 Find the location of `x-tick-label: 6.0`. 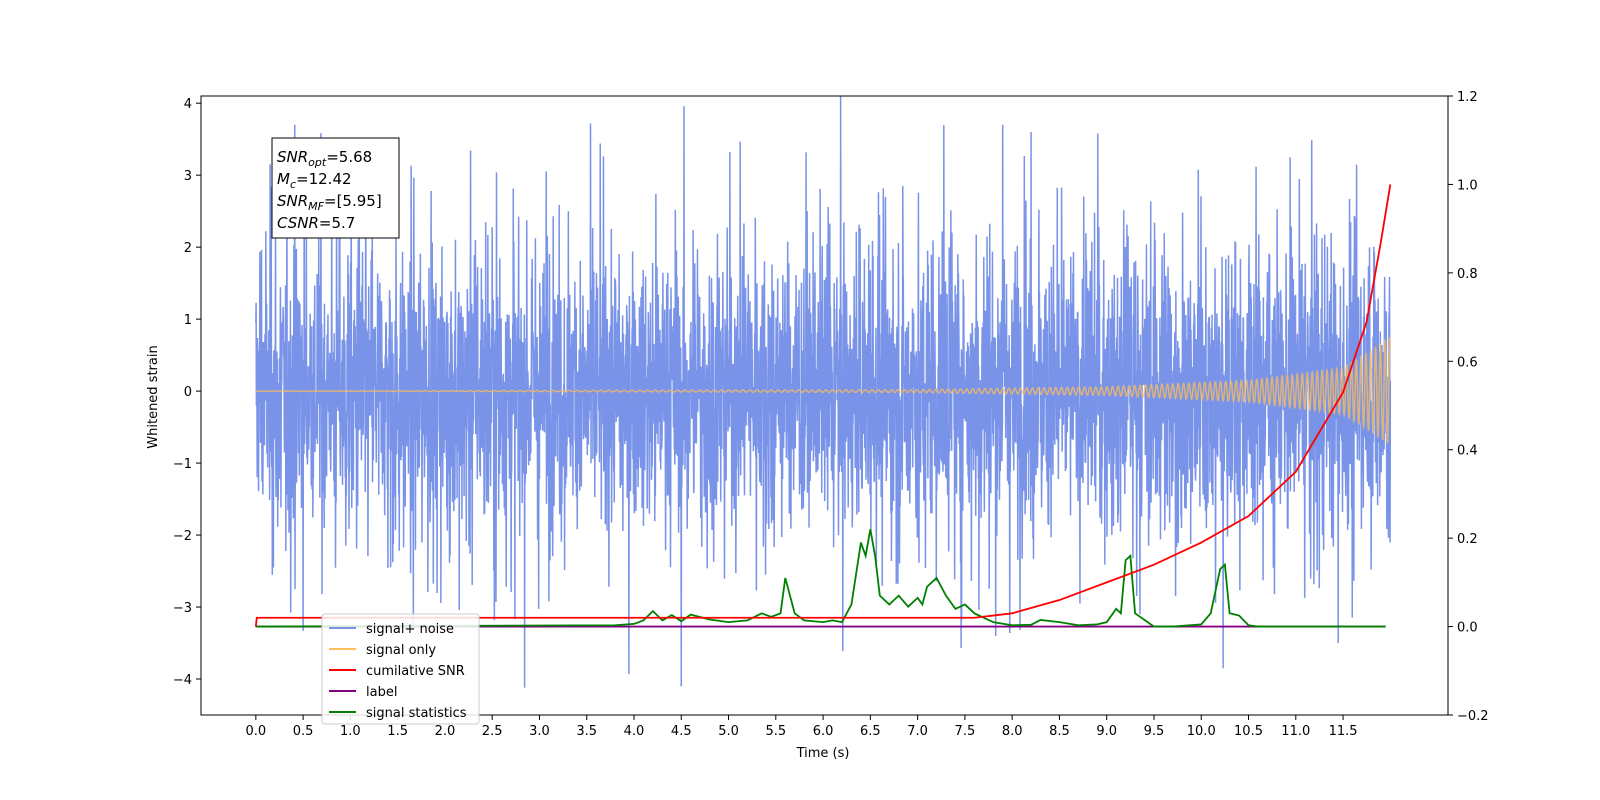

x-tick-label: 6.0 is located at coordinates (823, 731).